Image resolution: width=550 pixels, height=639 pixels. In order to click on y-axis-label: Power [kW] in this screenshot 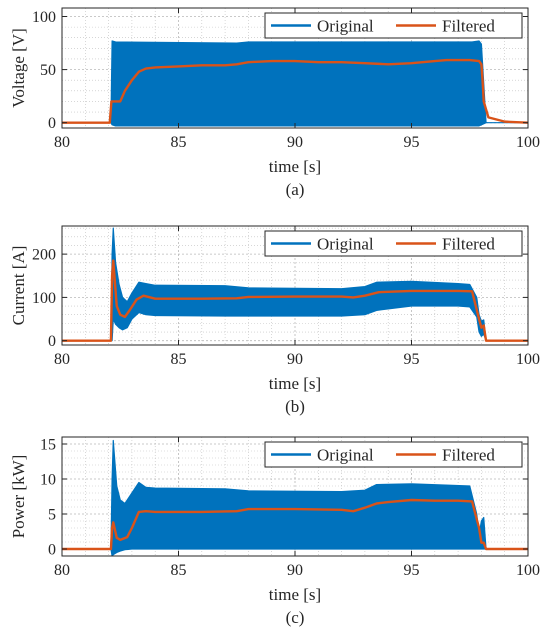, I will do `click(18, 497)`.